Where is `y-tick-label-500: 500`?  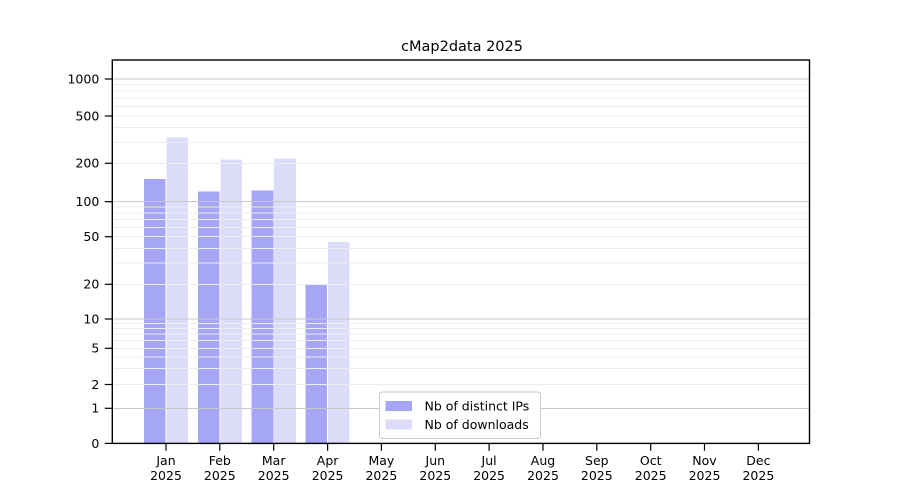
y-tick-label-500: 500 is located at coordinates (87, 115).